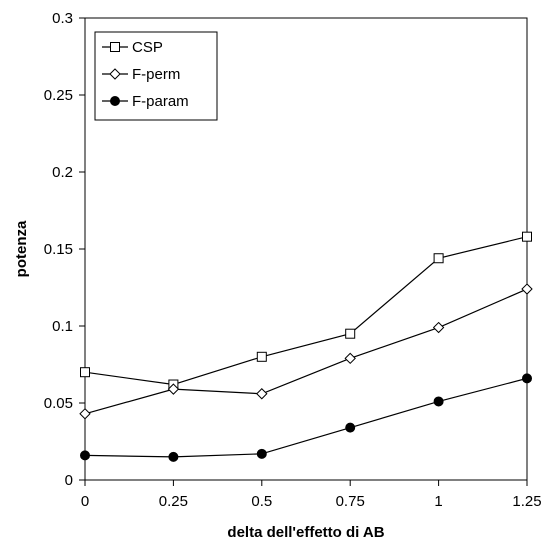  I want to click on legend-item-f-perm: F-perm, so click(141, 74).